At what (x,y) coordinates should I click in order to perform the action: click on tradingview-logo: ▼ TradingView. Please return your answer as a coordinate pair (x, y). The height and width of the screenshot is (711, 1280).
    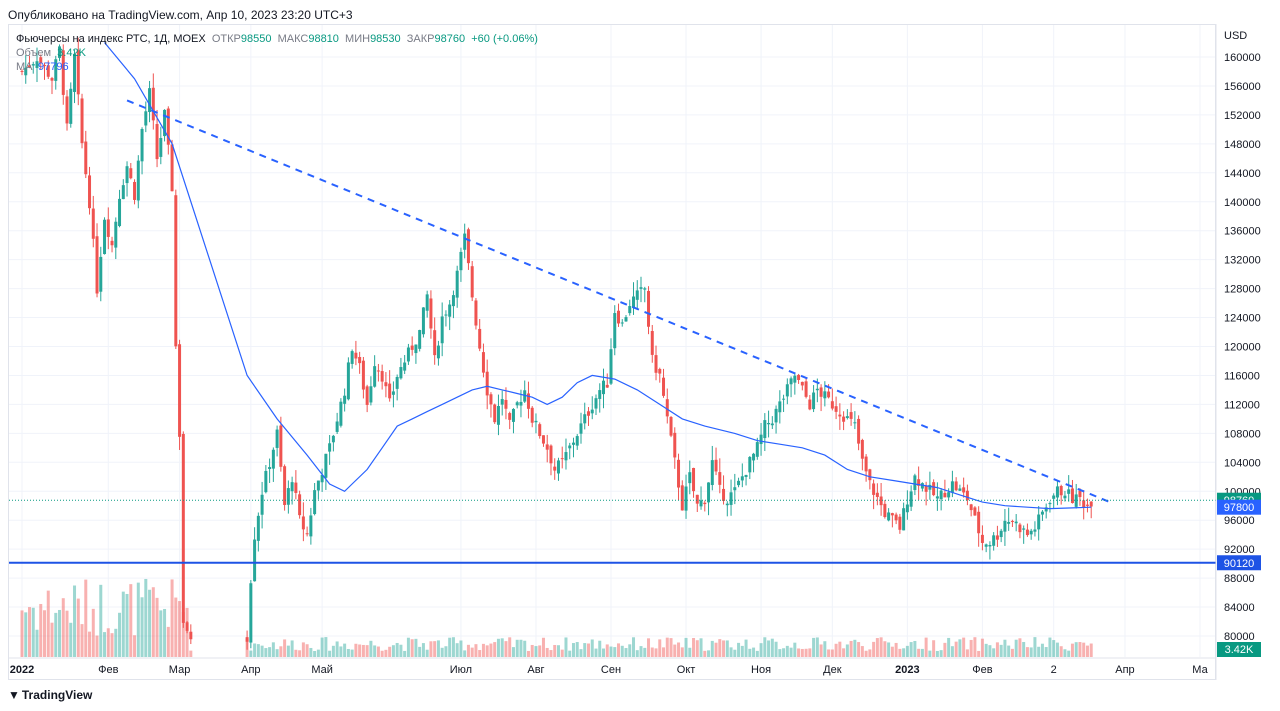
    Looking at the image, I should click on (50, 695).